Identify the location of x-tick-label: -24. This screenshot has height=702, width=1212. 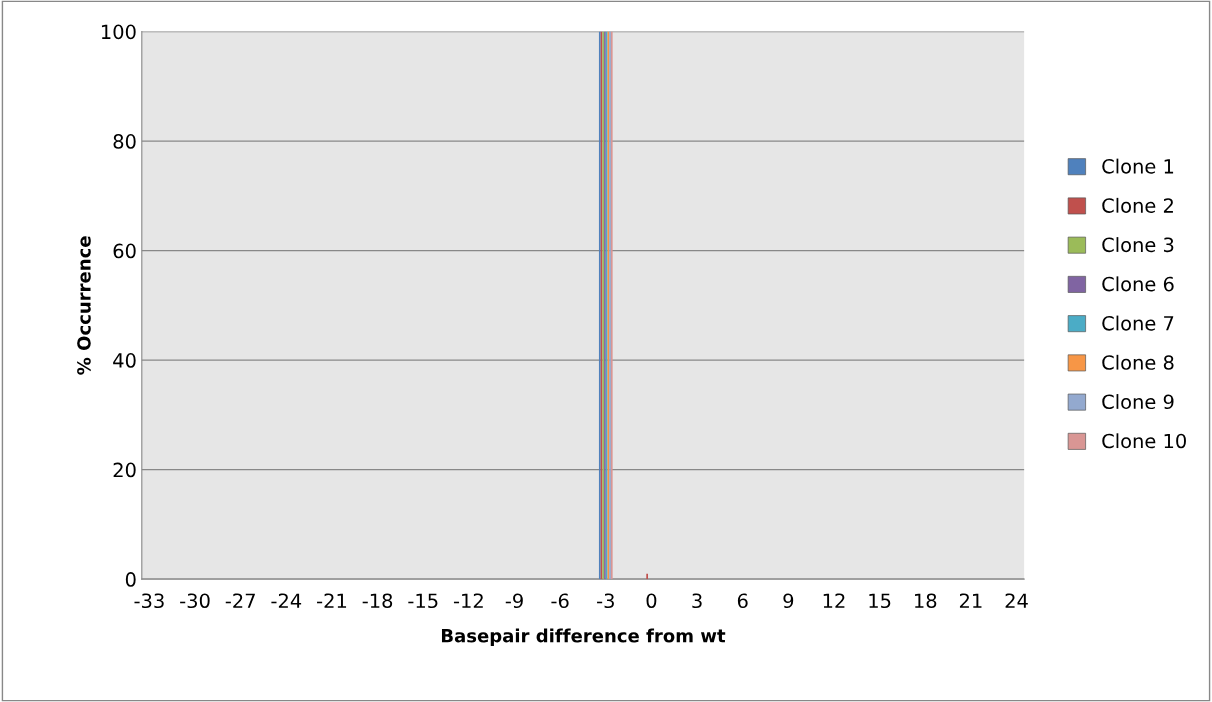
(286, 600).